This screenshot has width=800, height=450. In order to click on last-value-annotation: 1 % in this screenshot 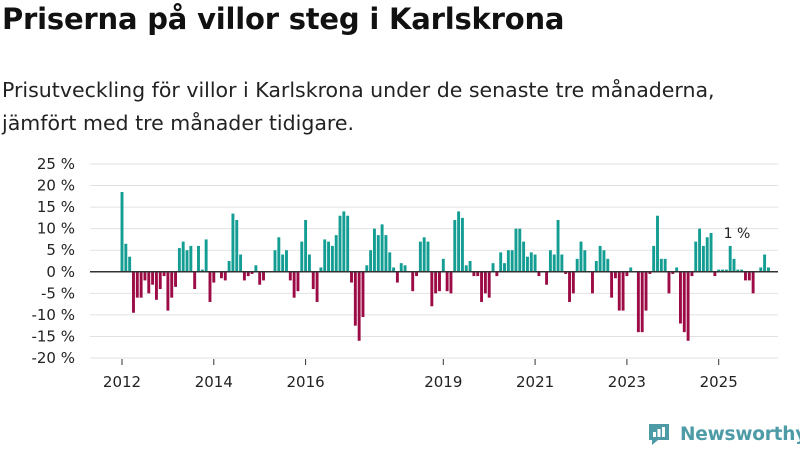, I will do `click(737, 234)`.